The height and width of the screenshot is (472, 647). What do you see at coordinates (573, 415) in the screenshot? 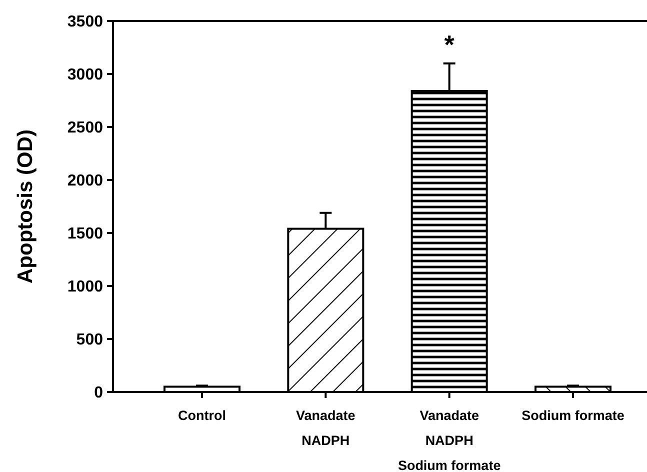
I see `x-tick-label: Sodium formate` at bounding box center [573, 415].